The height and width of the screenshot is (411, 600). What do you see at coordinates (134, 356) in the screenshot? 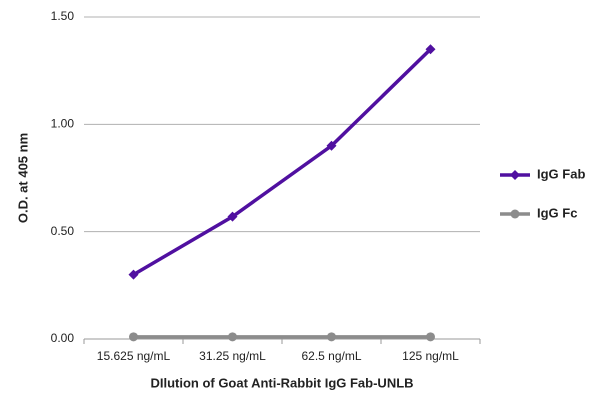
I see `x-tick-label: 15.625 ng/mL` at bounding box center [134, 356].